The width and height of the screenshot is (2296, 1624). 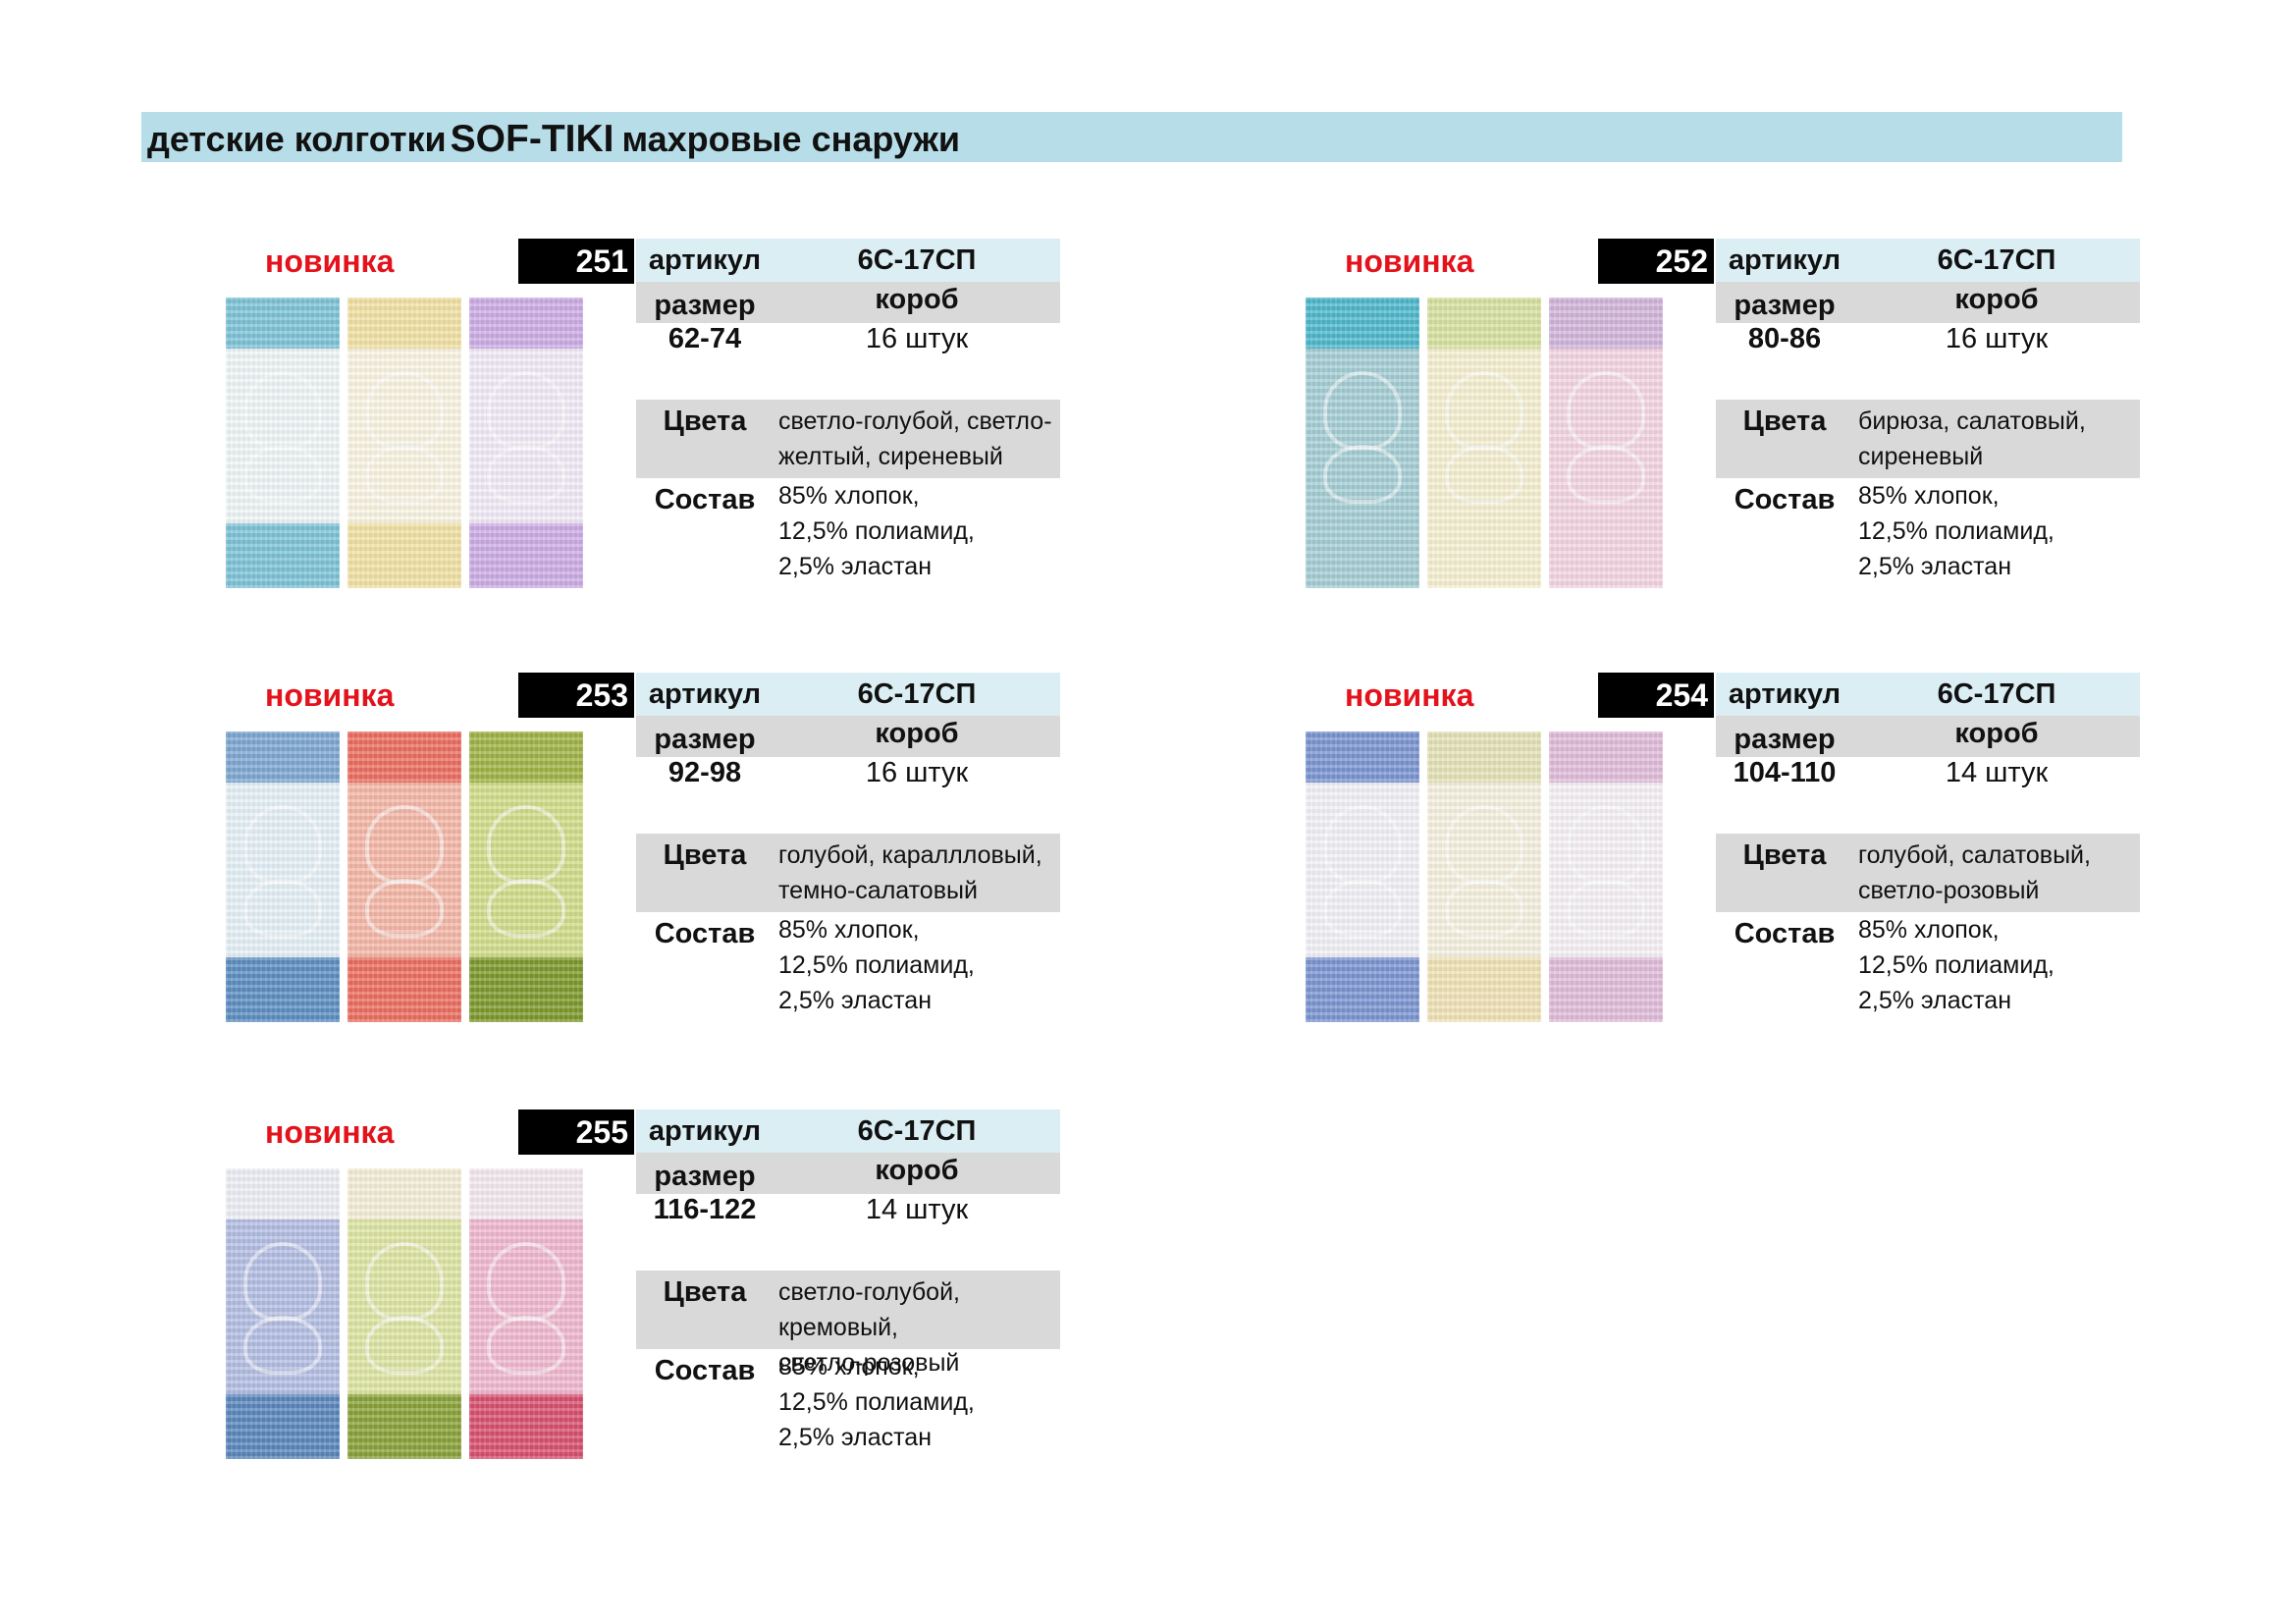 I want to click on box-quantity: 14 штук, so click(x=917, y=1209).